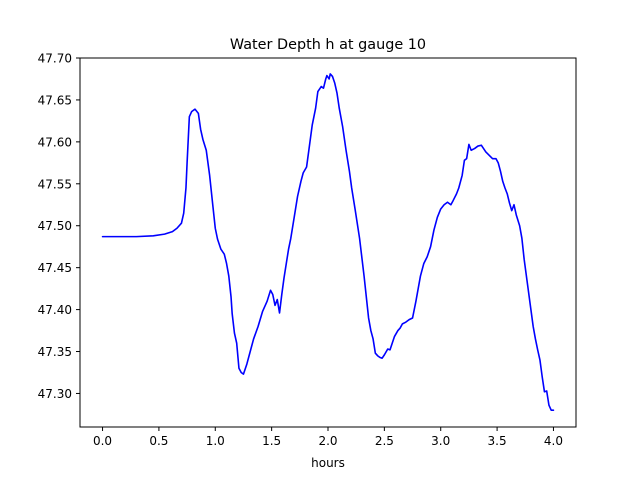 Image resolution: width=640 pixels, height=480 pixels. I want to click on chart-title: Water Depth h at gauge 10, so click(328, 45).